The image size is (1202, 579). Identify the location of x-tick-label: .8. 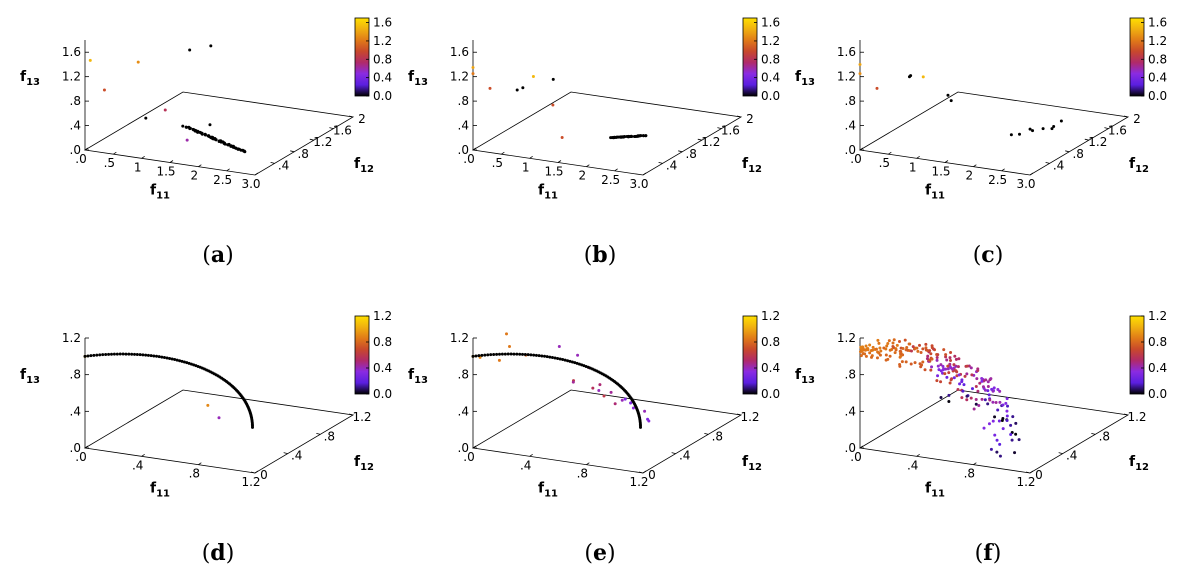
(582, 474).